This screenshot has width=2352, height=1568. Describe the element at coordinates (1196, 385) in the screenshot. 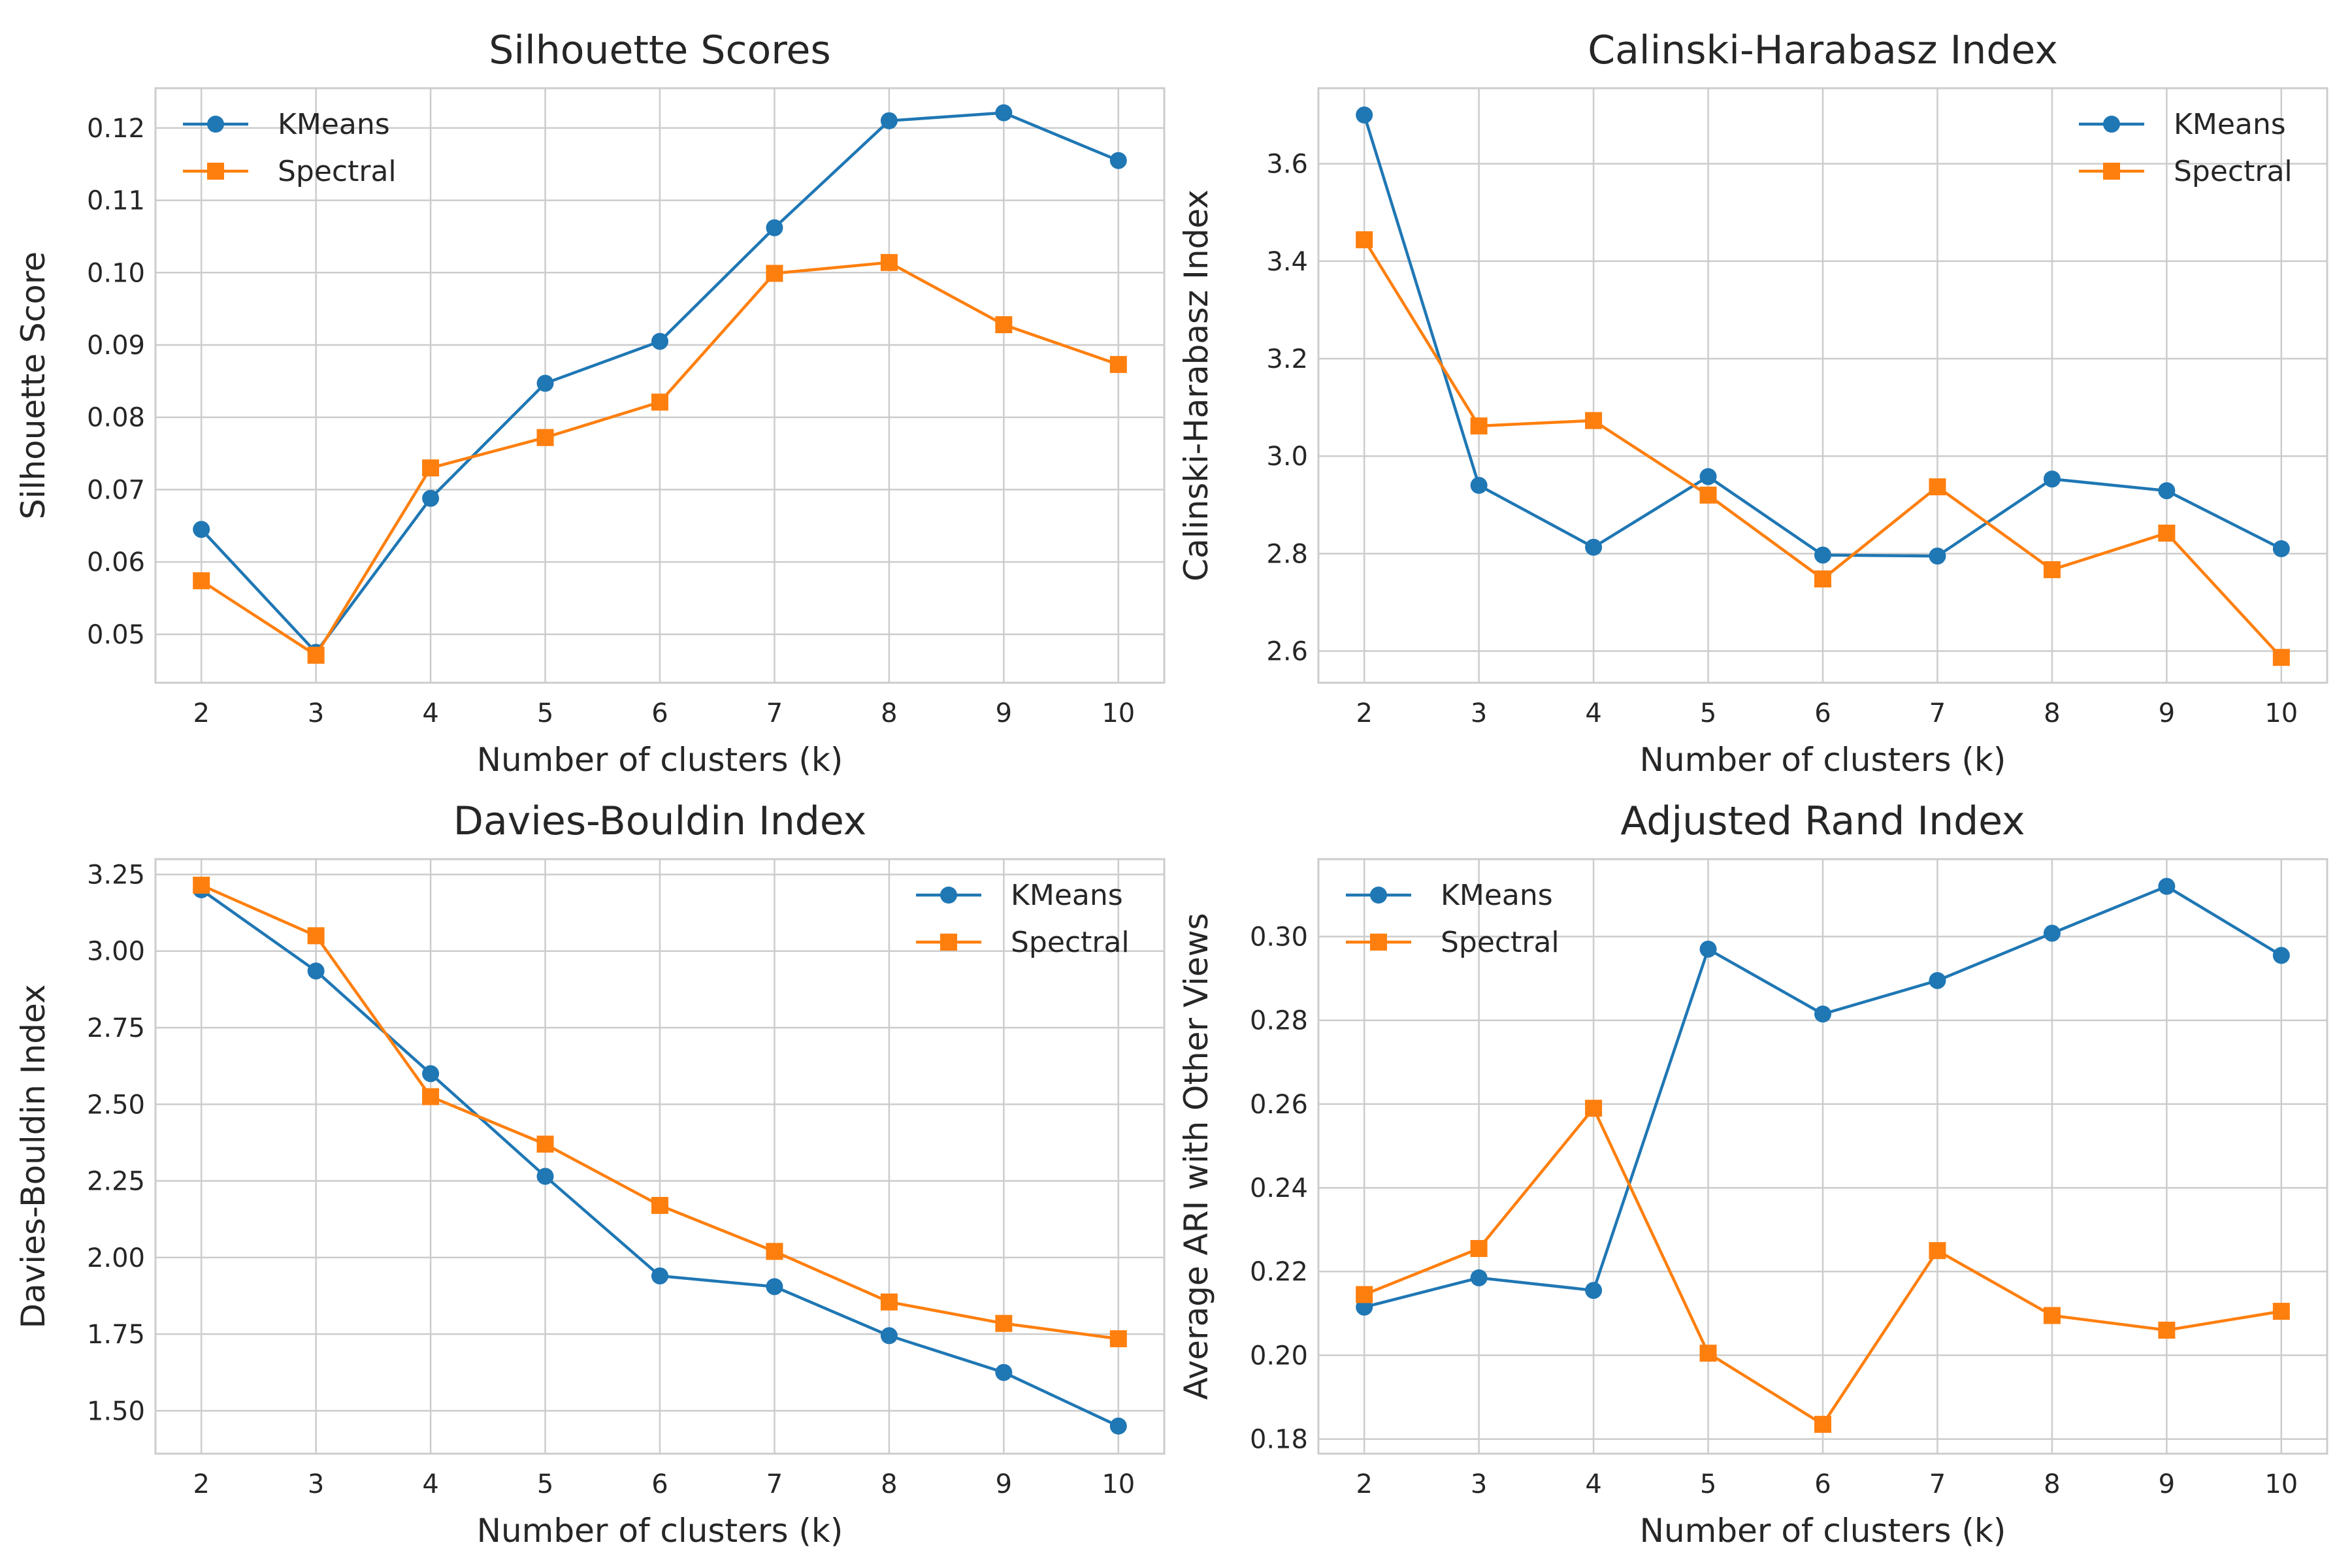

I see `y-axis-label: Calinski-Harabasz Index` at that location.